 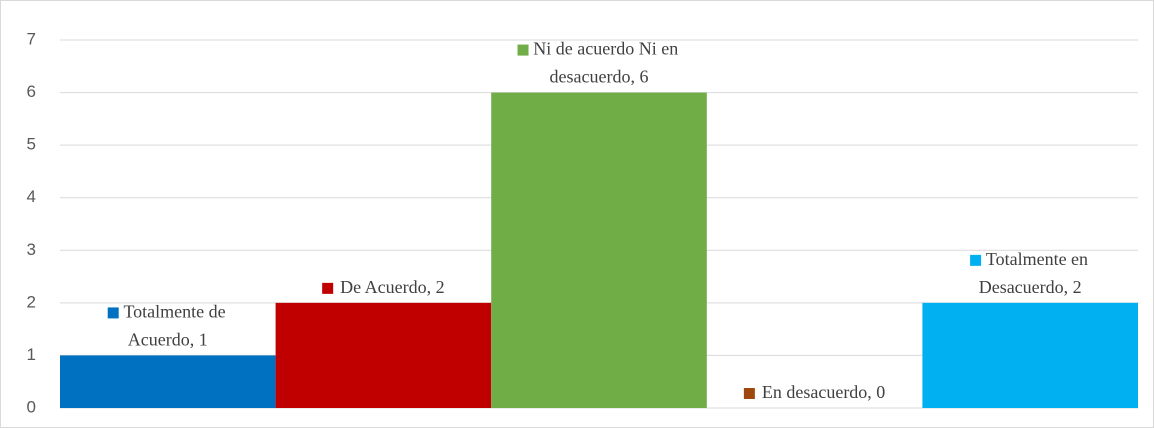 What do you see at coordinates (823, 392) in the screenshot?
I see `data-label: En desacuerdo, 0` at bounding box center [823, 392].